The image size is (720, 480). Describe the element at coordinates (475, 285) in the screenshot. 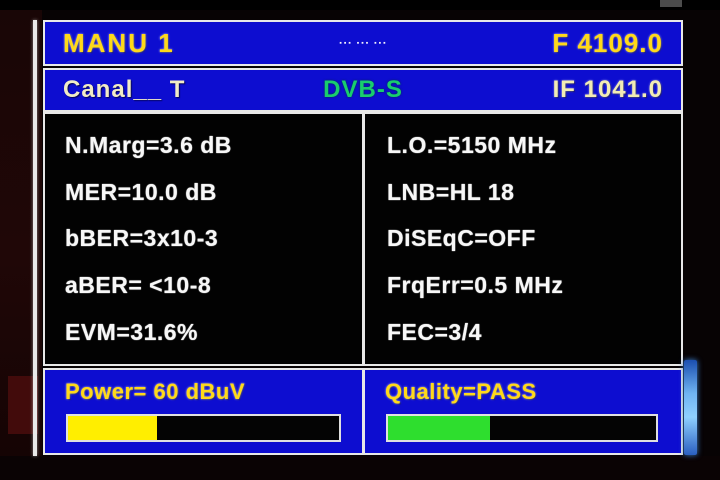

I see `measurement-frq-err: FrqErr=0.5 MHz` at that location.